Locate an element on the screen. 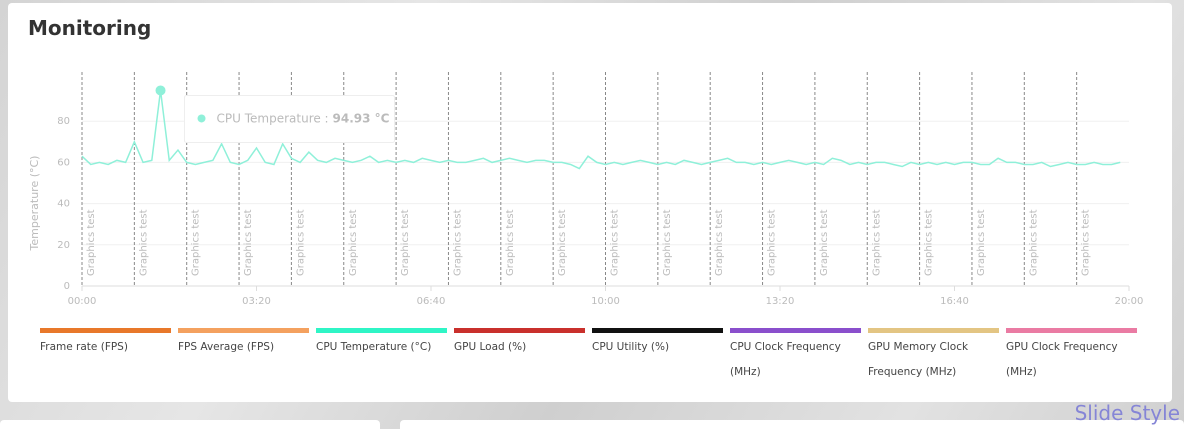  tooltip-label: CPU Temperature : is located at coordinates (273, 118).